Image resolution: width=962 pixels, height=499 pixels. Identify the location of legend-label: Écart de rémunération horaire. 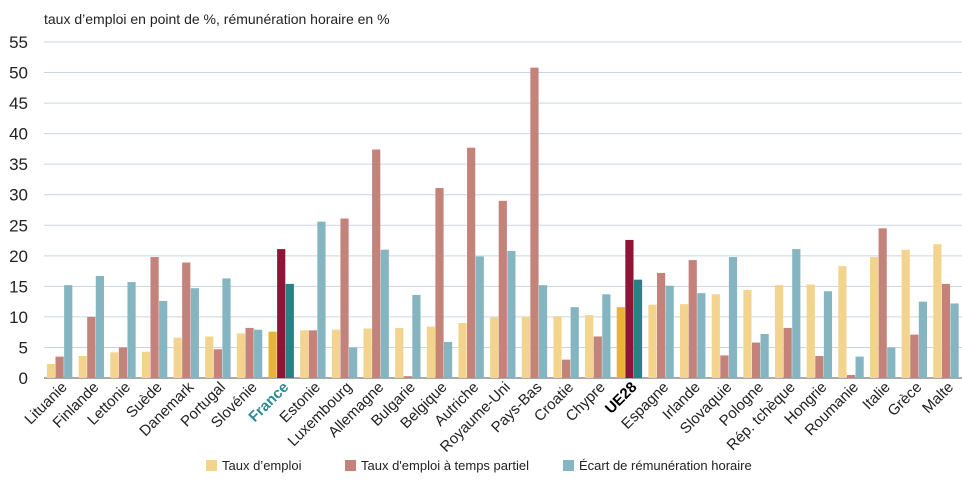
(665, 465).